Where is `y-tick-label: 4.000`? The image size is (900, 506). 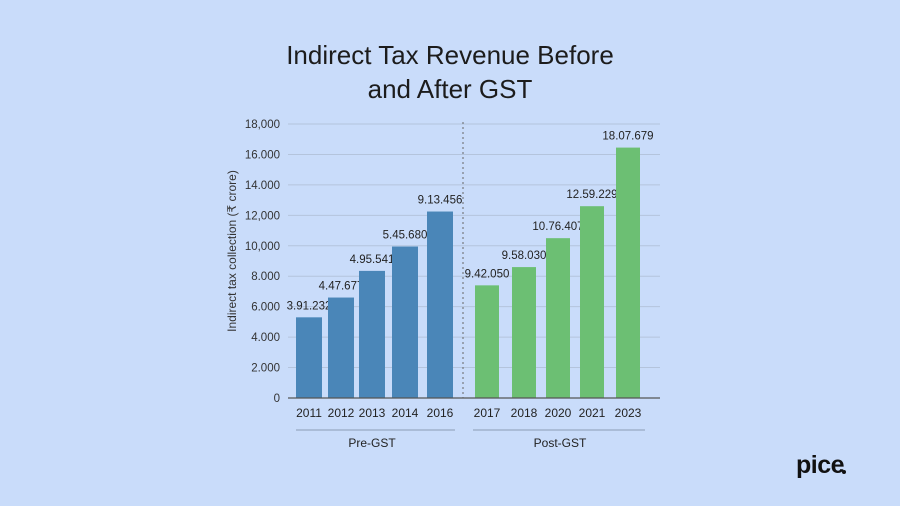
y-tick-label: 4.000 is located at coordinates (265, 338).